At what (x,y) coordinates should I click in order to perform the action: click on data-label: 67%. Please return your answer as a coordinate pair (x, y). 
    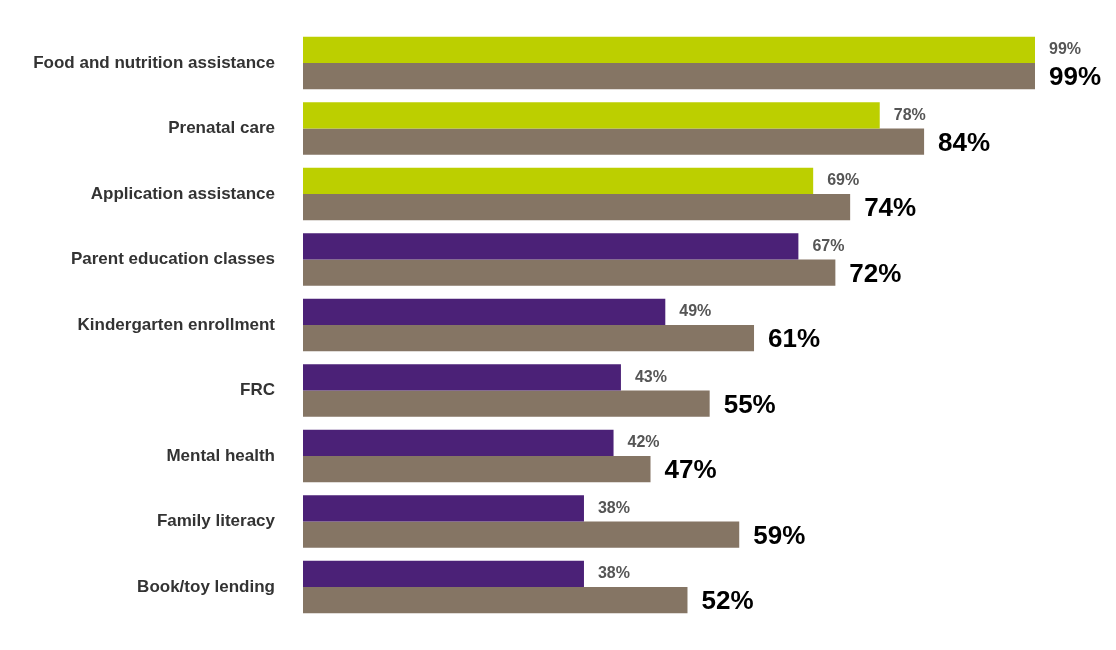
    Looking at the image, I should click on (828, 245).